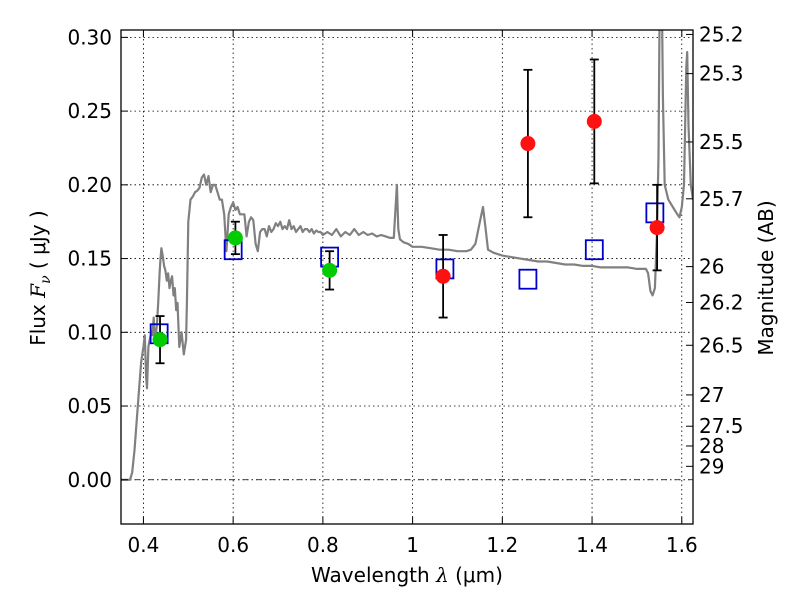 This screenshot has height=600, width=800. What do you see at coordinates (502, 545) in the screenshot?
I see `x-tick-label: 1.2` at bounding box center [502, 545].